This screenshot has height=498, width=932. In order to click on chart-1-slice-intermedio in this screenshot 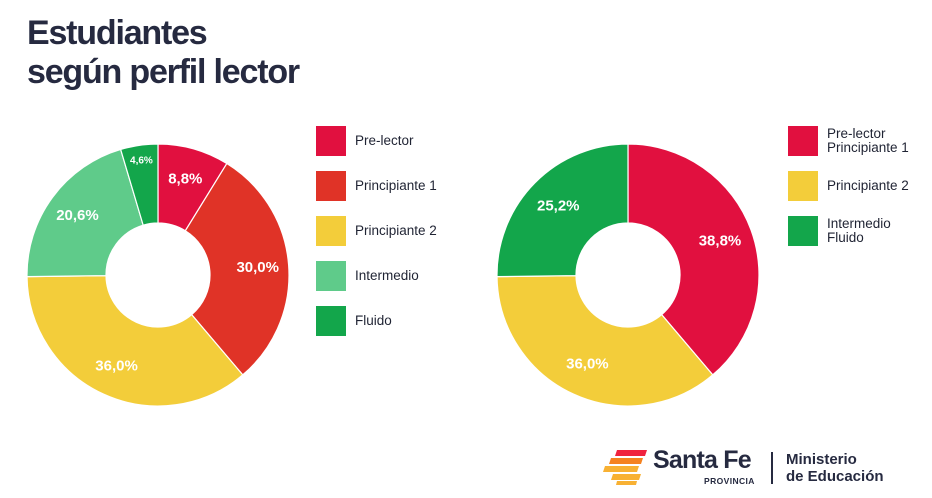, I will do `click(85, 213)`.